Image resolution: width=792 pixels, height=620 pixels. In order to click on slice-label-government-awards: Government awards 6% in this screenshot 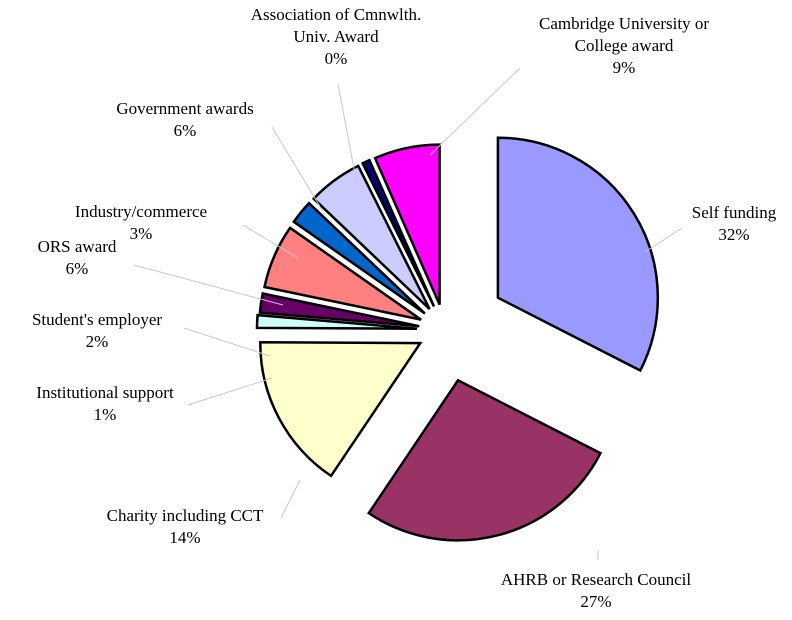, I will do `click(184, 119)`.